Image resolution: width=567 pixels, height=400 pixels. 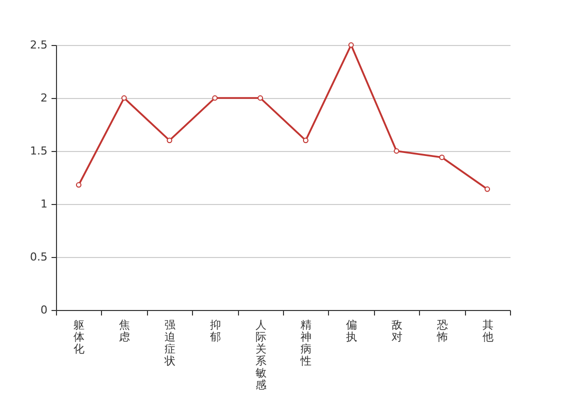 What do you see at coordinates (170, 343) in the screenshot?
I see `x-tick-label: 强迫症状` at bounding box center [170, 343].